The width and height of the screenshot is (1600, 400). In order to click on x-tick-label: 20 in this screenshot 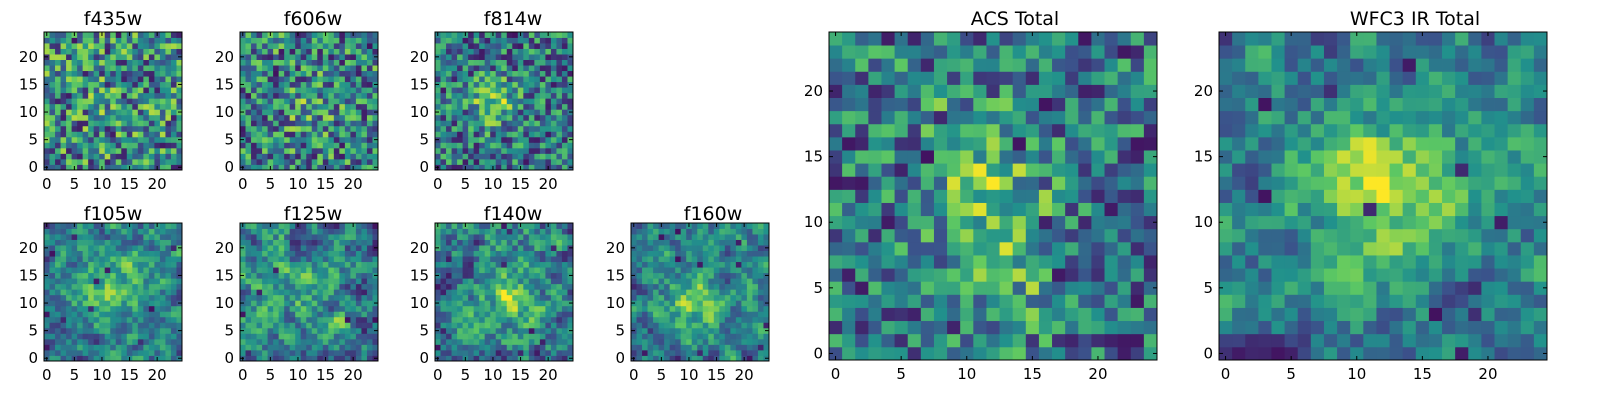, I will do `click(157, 375)`.